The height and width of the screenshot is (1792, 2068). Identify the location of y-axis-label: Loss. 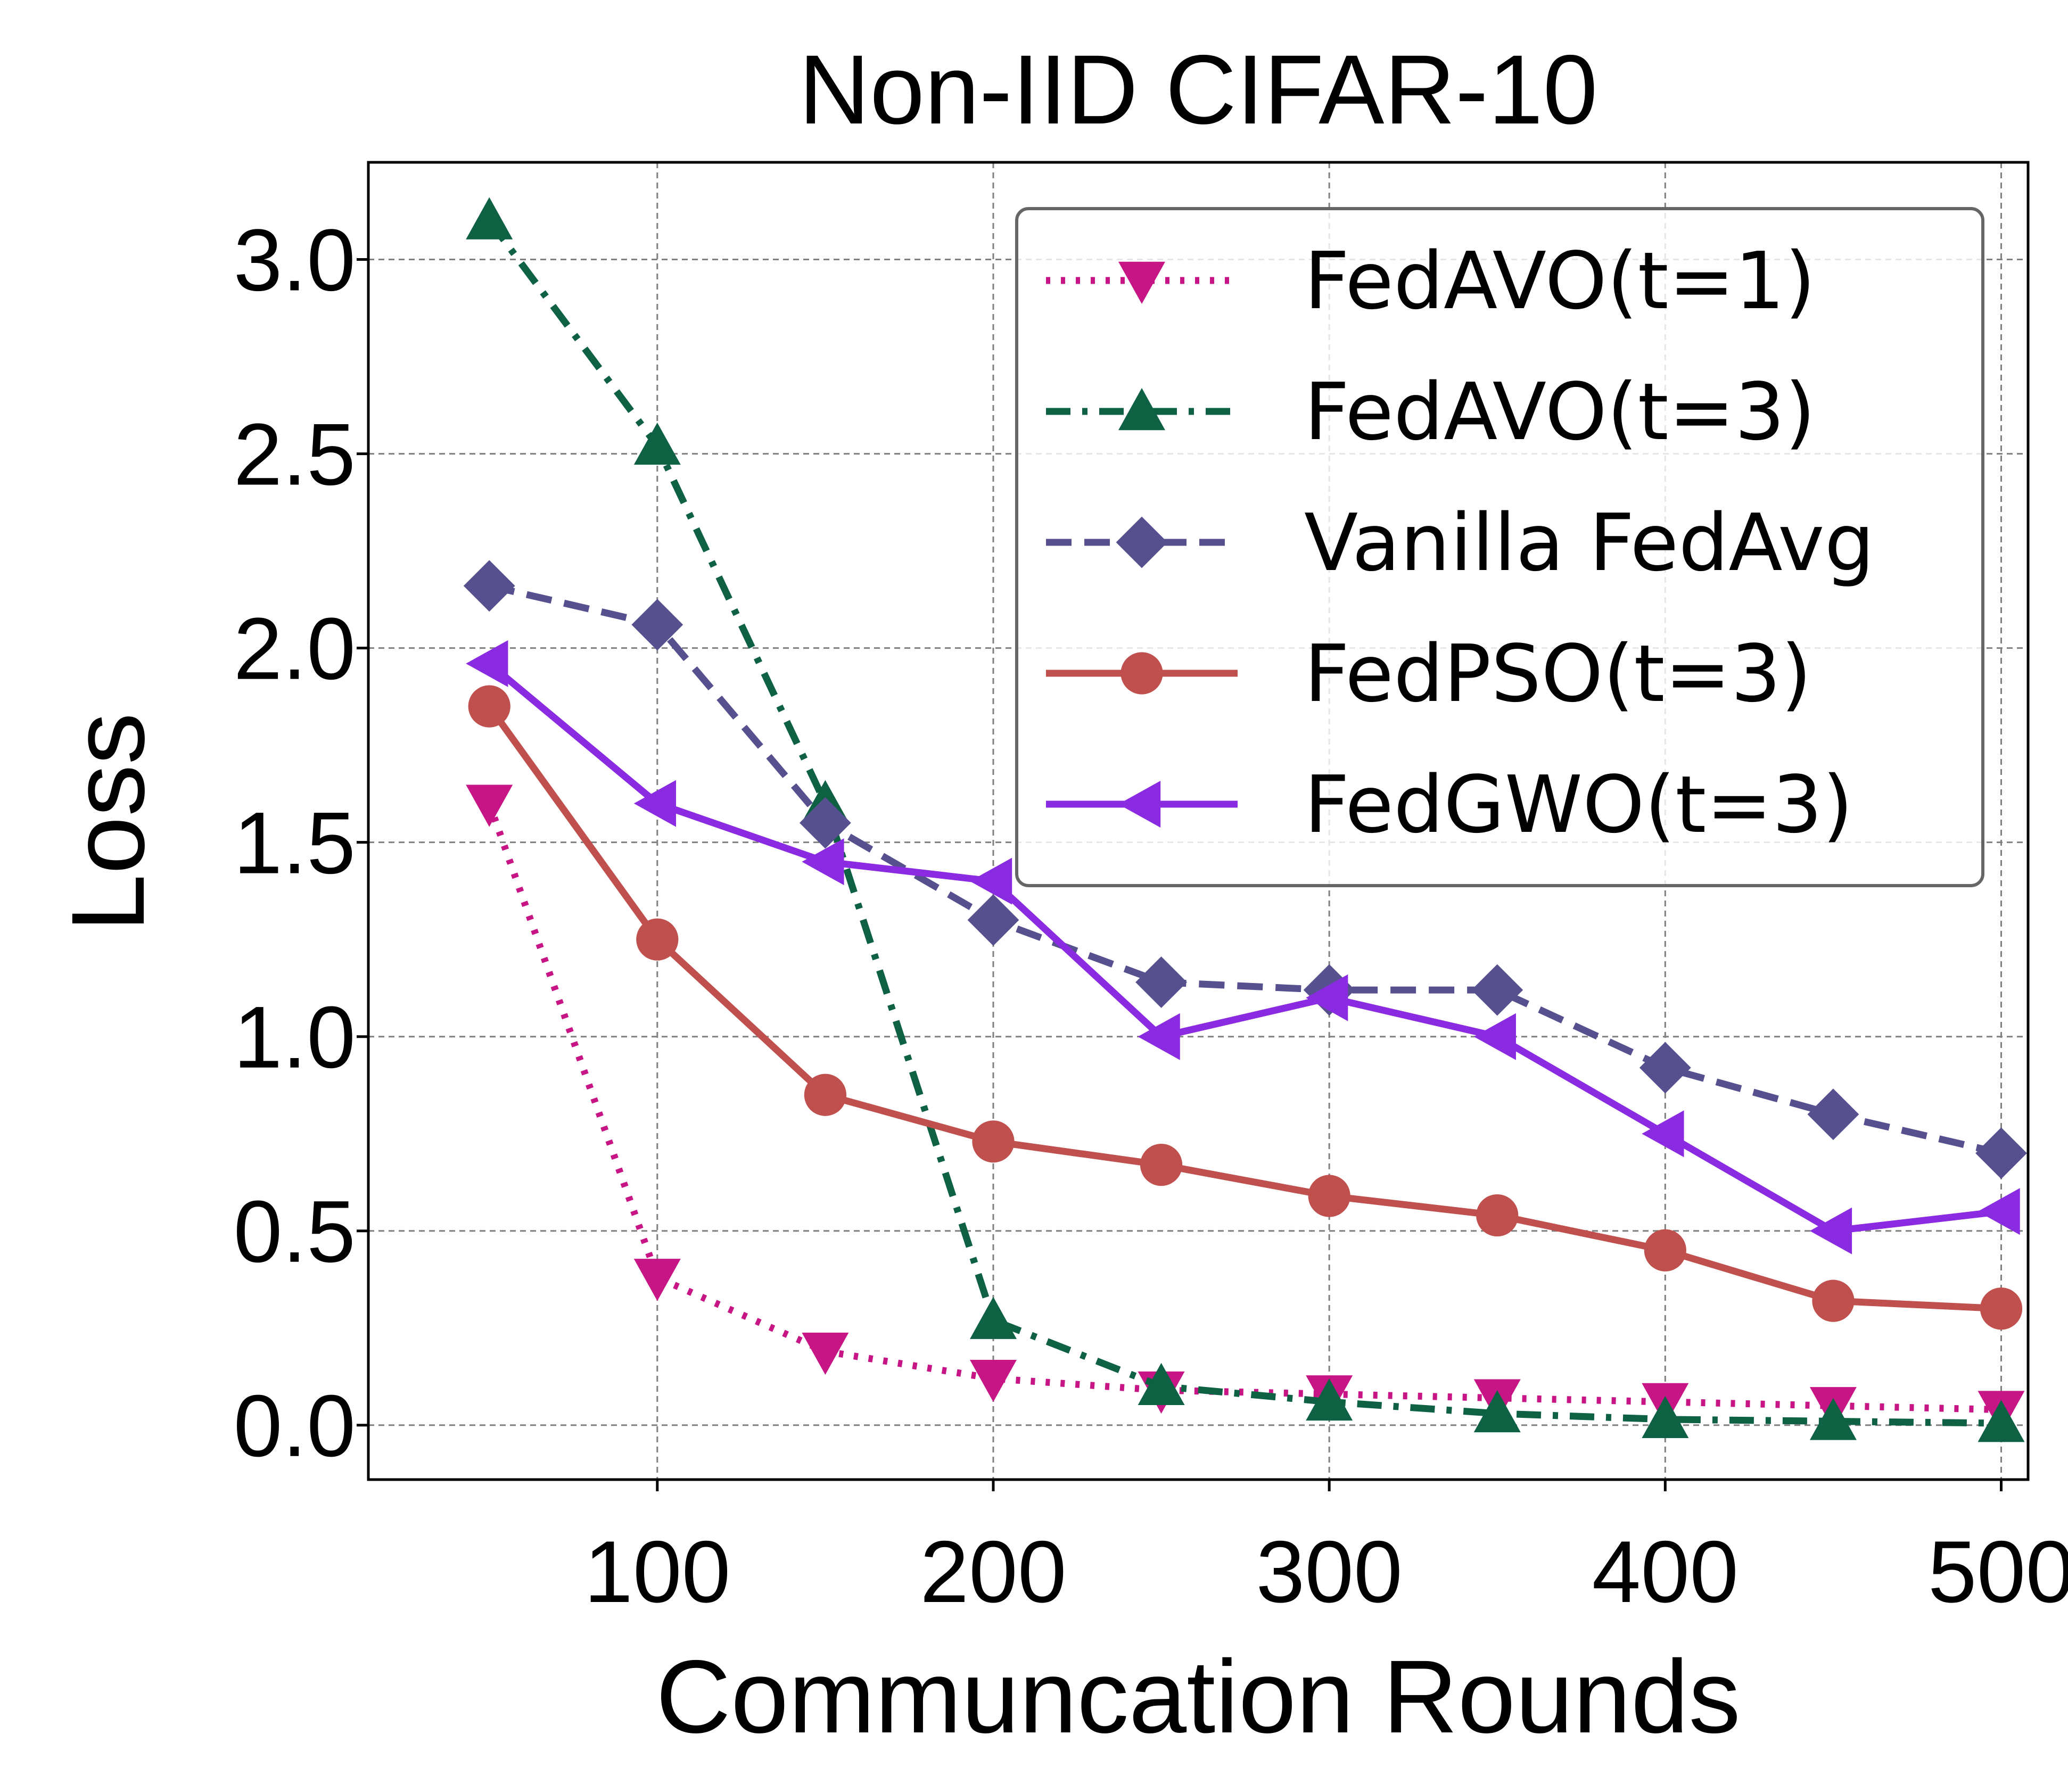
(108, 822).